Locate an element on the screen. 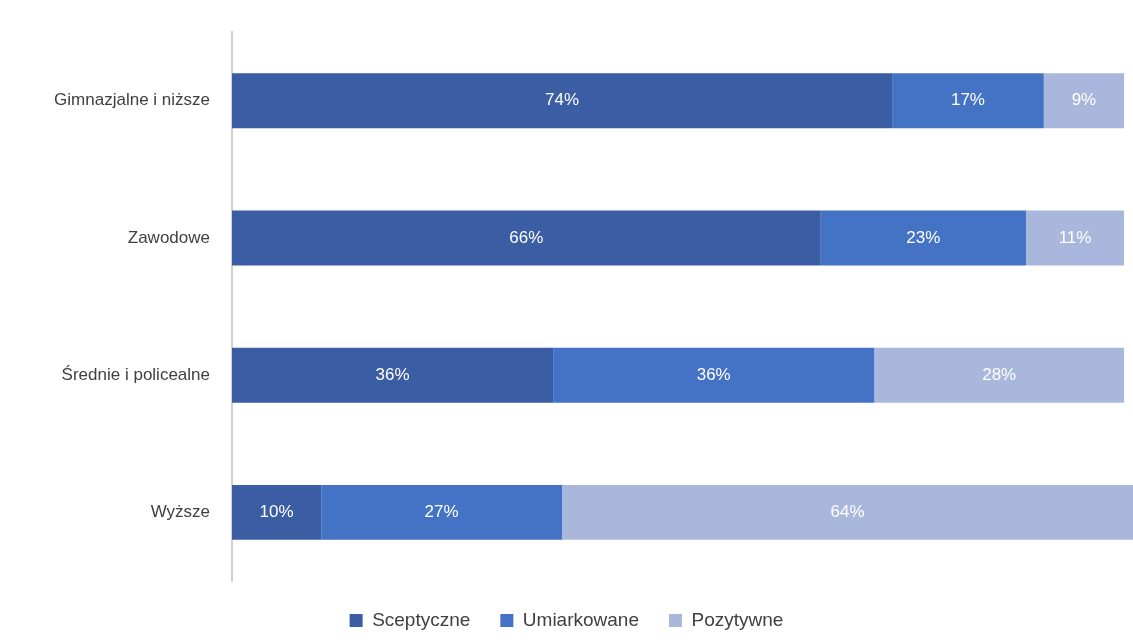 The height and width of the screenshot is (640, 1133). data-label: 17% is located at coordinates (967, 100).